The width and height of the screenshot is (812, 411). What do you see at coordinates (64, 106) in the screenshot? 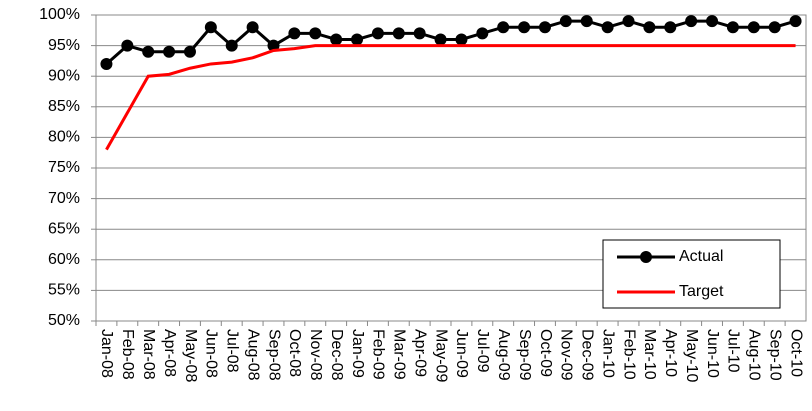
I see `y-tick-label: 85%` at bounding box center [64, 106].